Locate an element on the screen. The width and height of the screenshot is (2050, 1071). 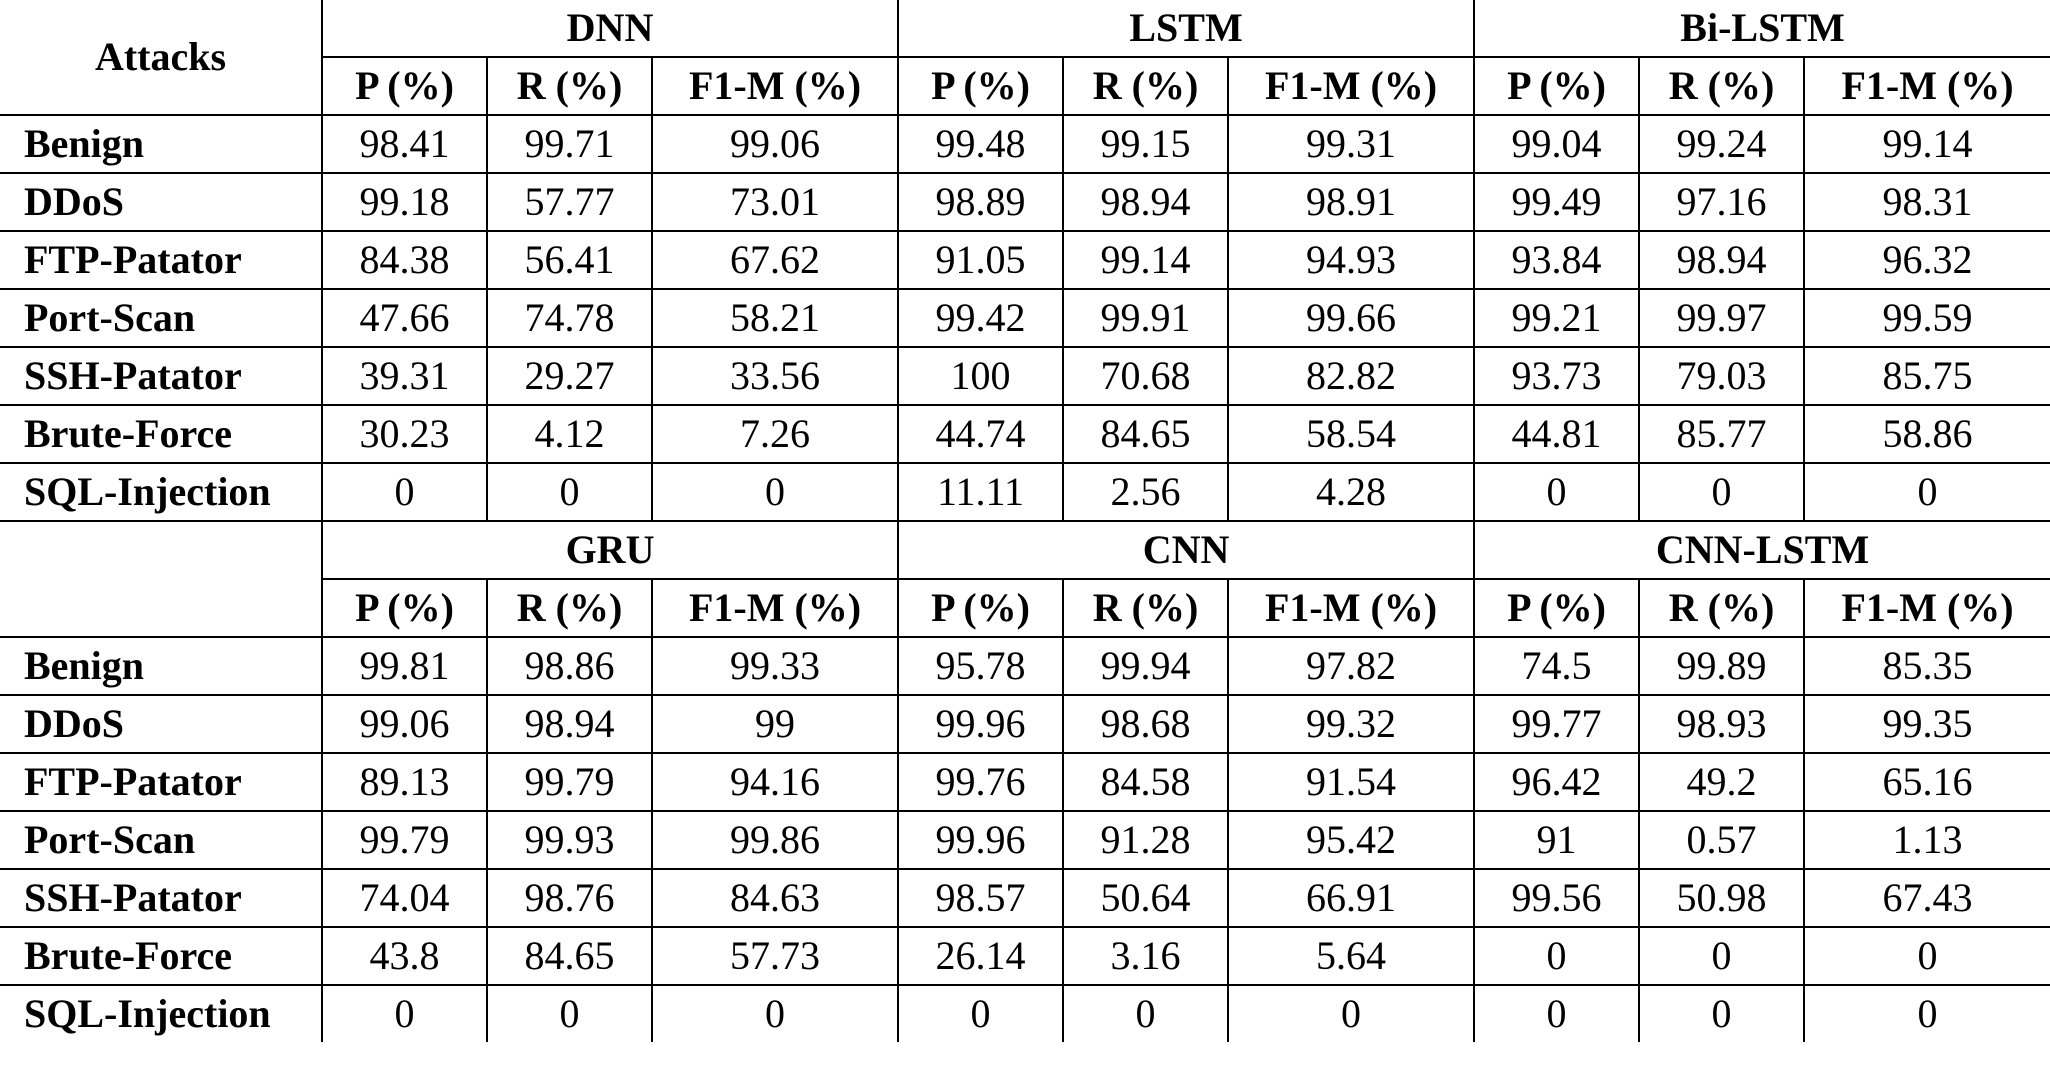
value-cell: 99.42 is located at coordinates (981, 318).